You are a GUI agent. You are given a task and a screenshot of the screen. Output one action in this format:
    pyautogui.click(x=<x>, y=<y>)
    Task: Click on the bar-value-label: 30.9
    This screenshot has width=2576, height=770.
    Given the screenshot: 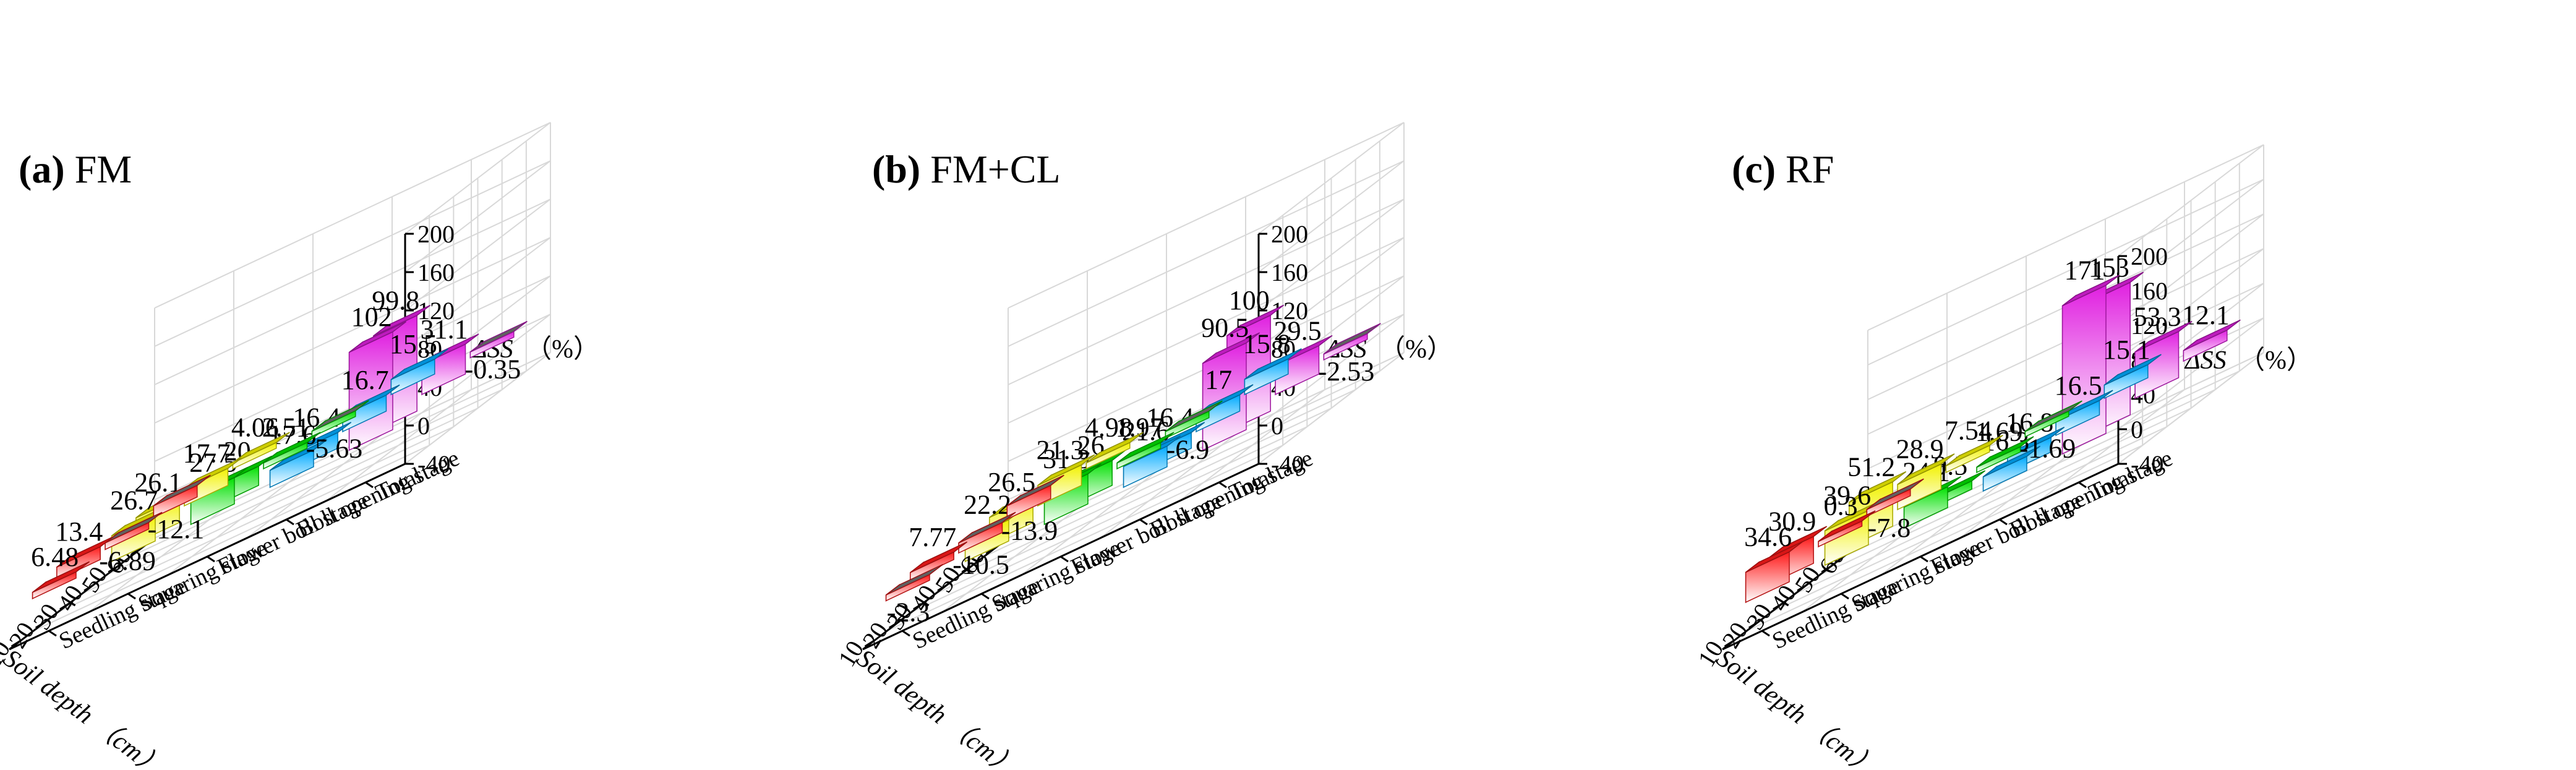 What is the action you would take?
    pyautogui.click(x=1792, y=522)
    